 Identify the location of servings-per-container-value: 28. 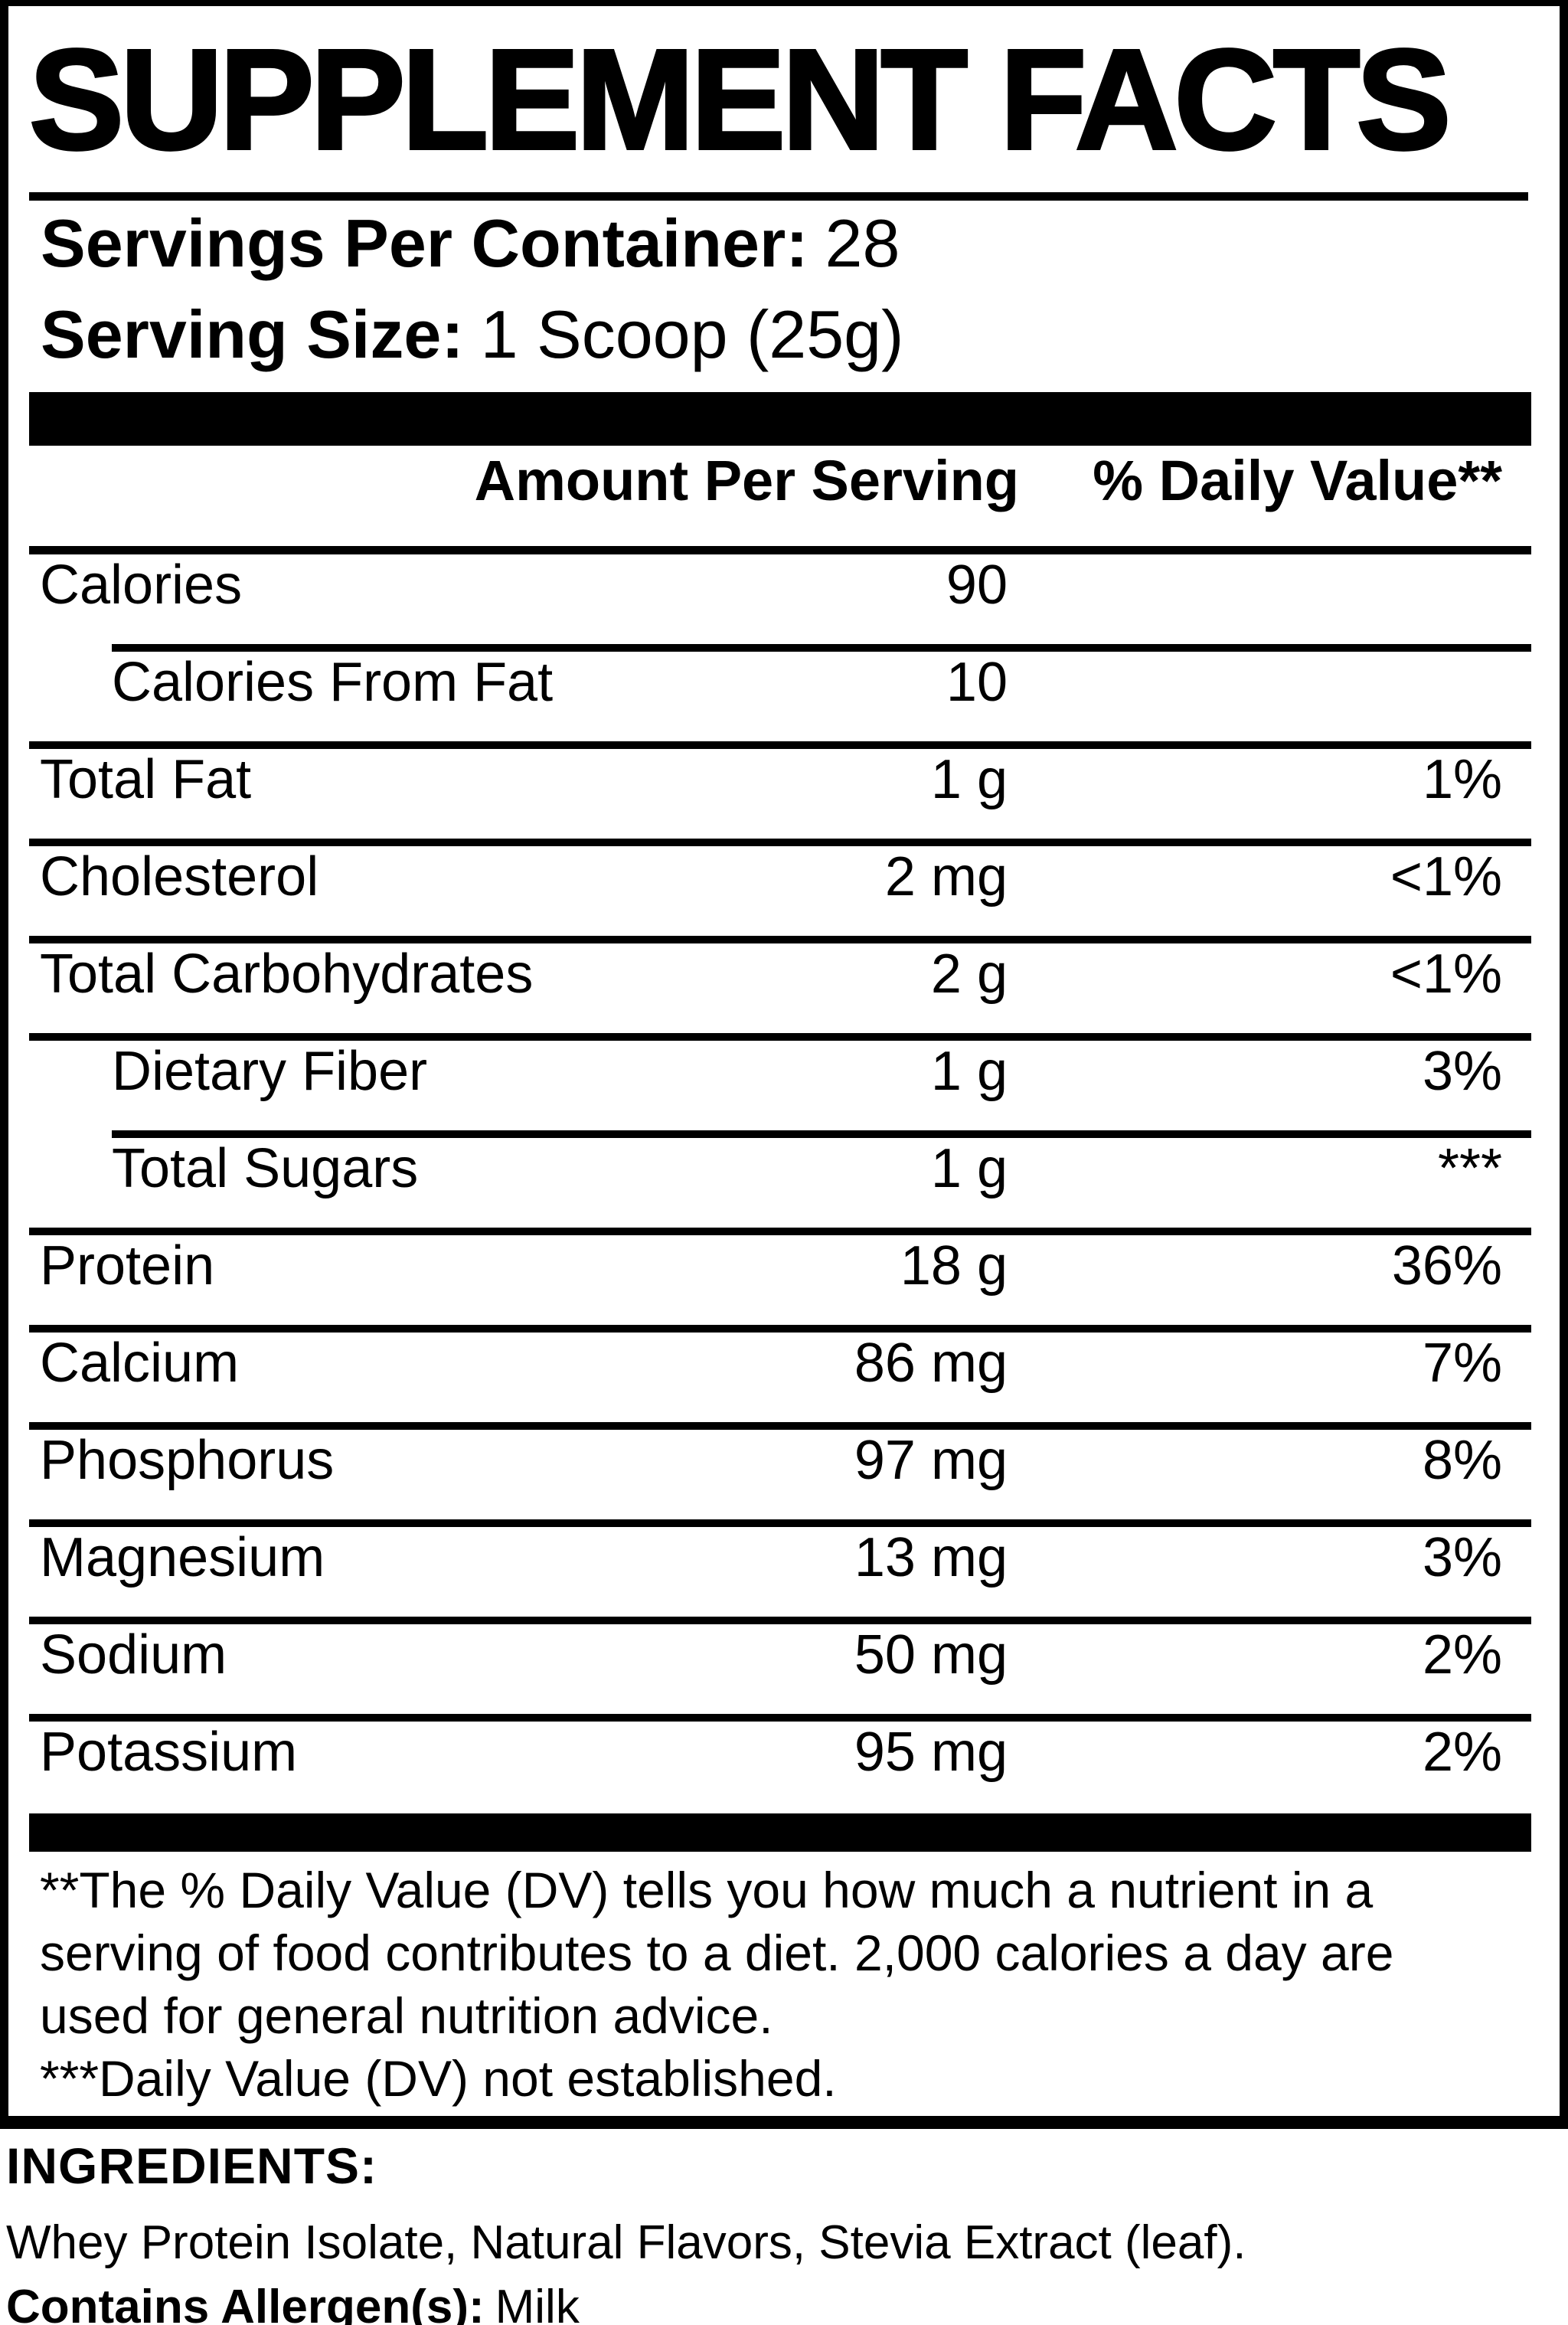
(862, 243).